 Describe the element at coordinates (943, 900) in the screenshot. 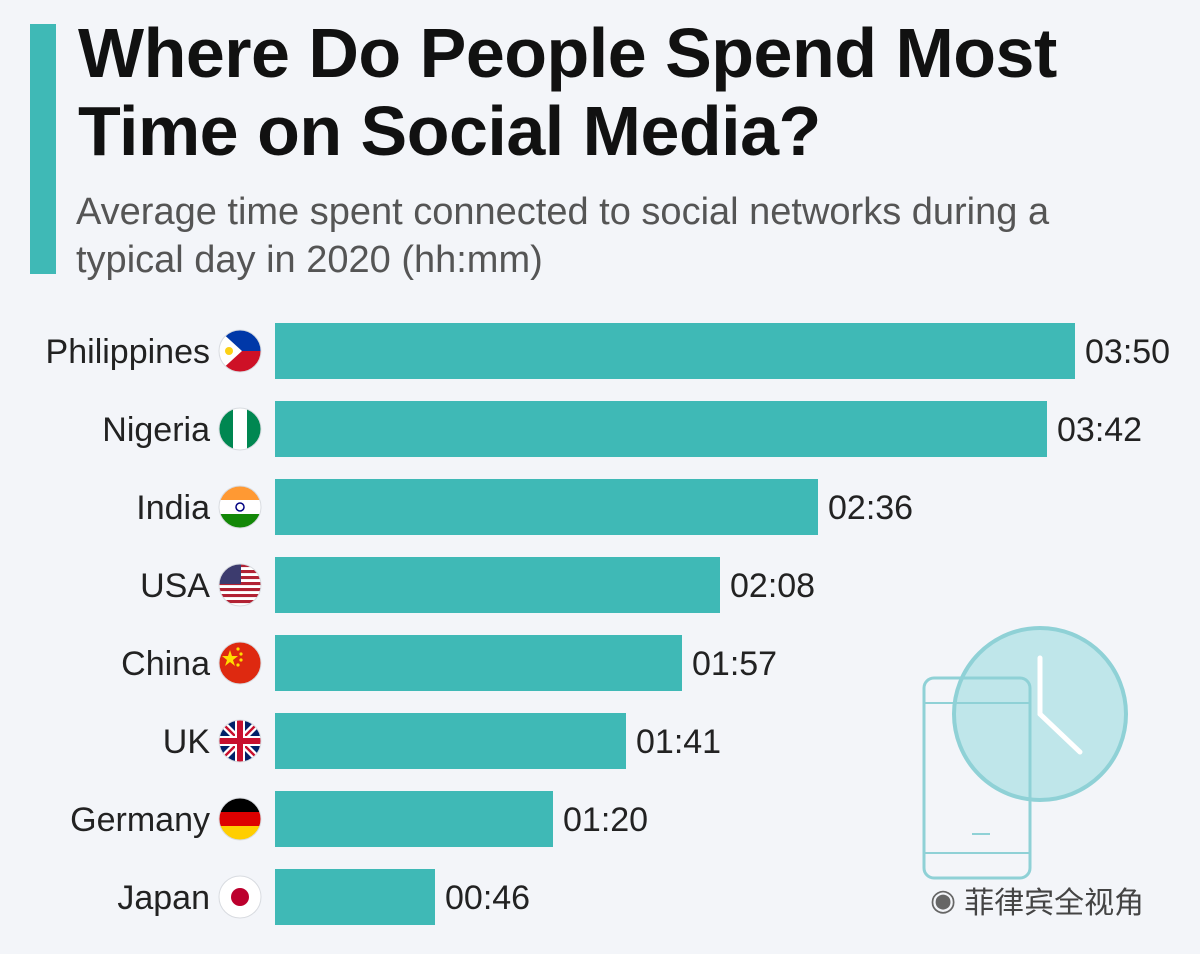

I see `wechat-icon: ◉` at that location.